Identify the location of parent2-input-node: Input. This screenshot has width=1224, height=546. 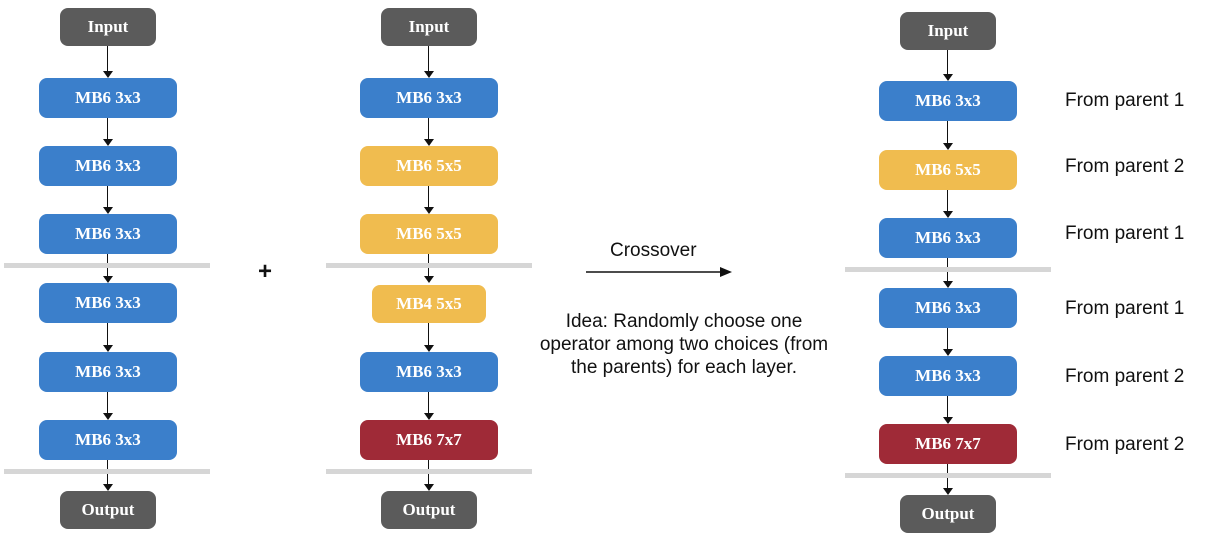
(429, 27).